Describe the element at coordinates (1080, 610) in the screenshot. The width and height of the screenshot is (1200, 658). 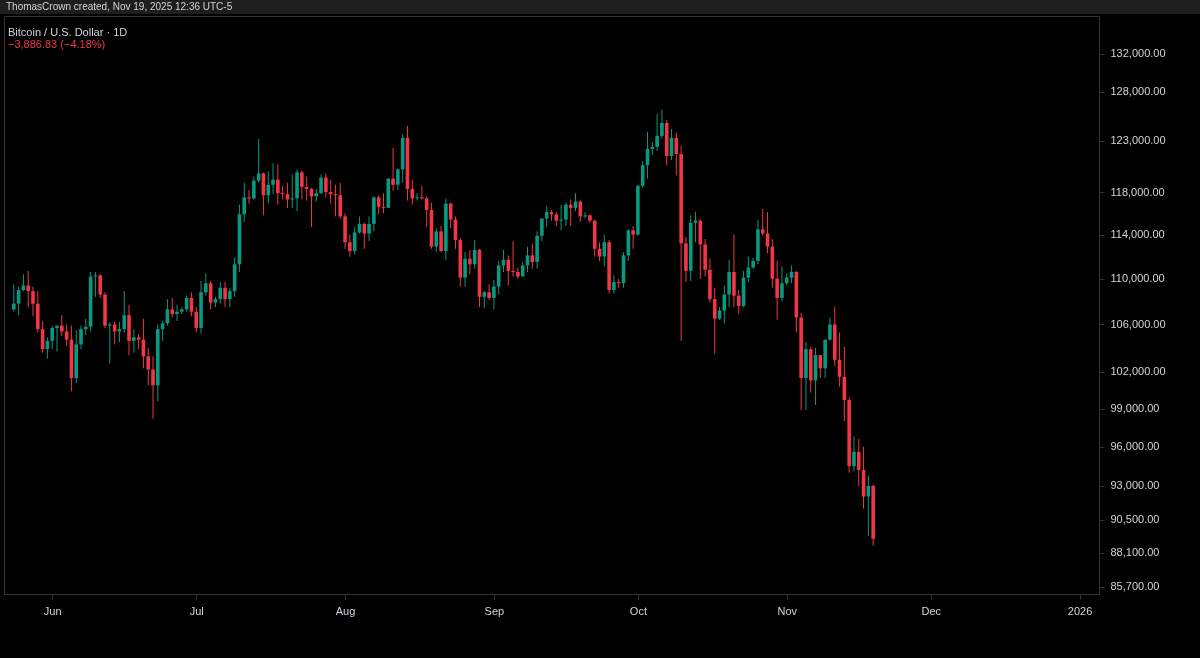
I see `x-tick-label: 2026` at that location.